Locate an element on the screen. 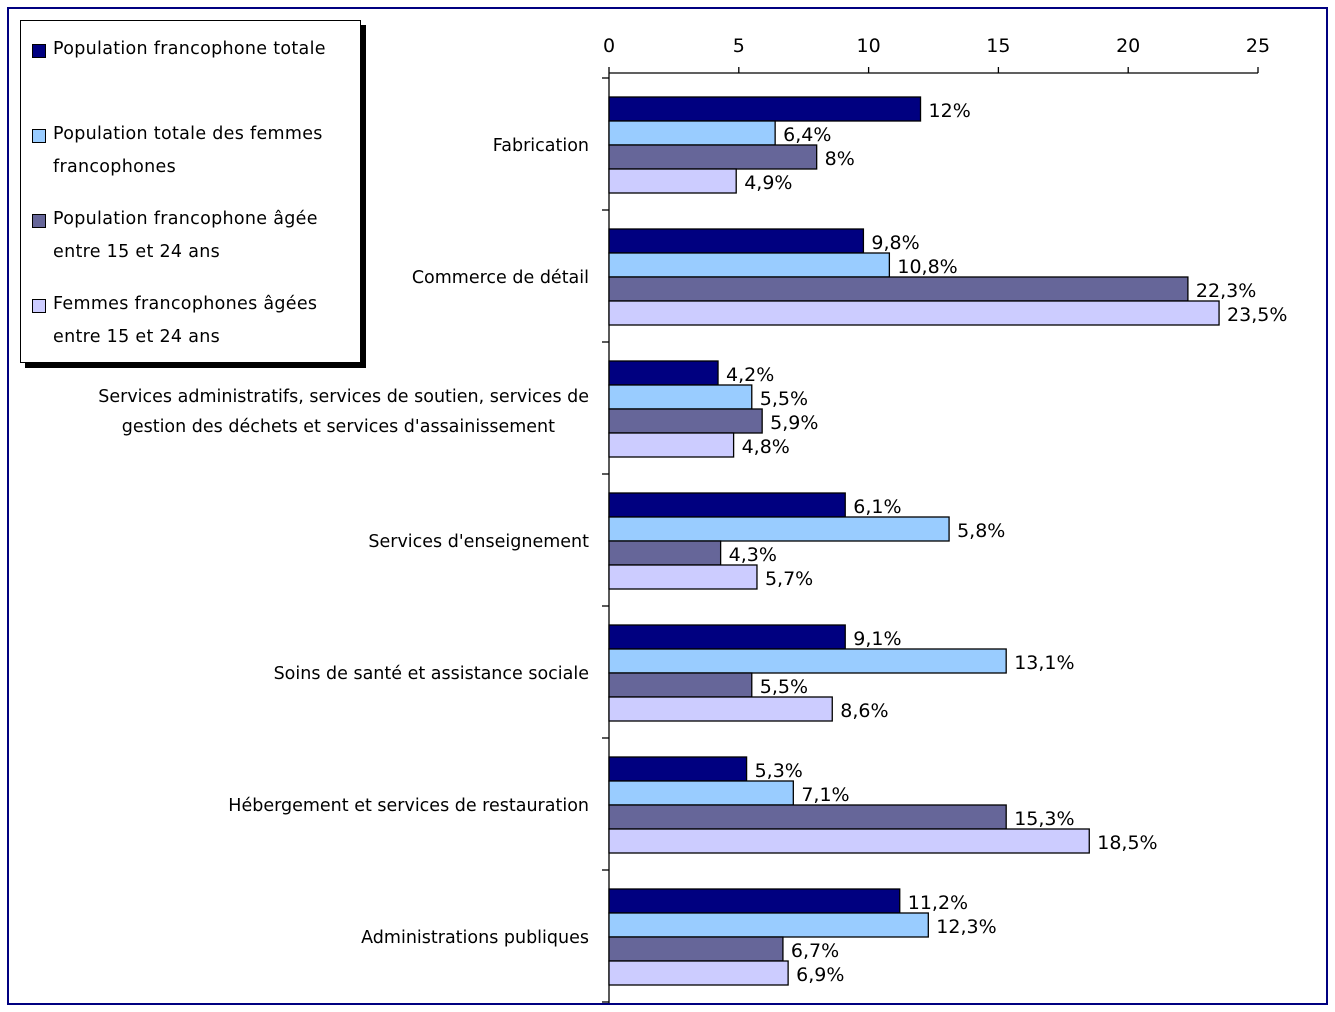 The image size is (1335, 1012). data-label-fabrication-series-3: 8% is located at coordinates (840, 159).